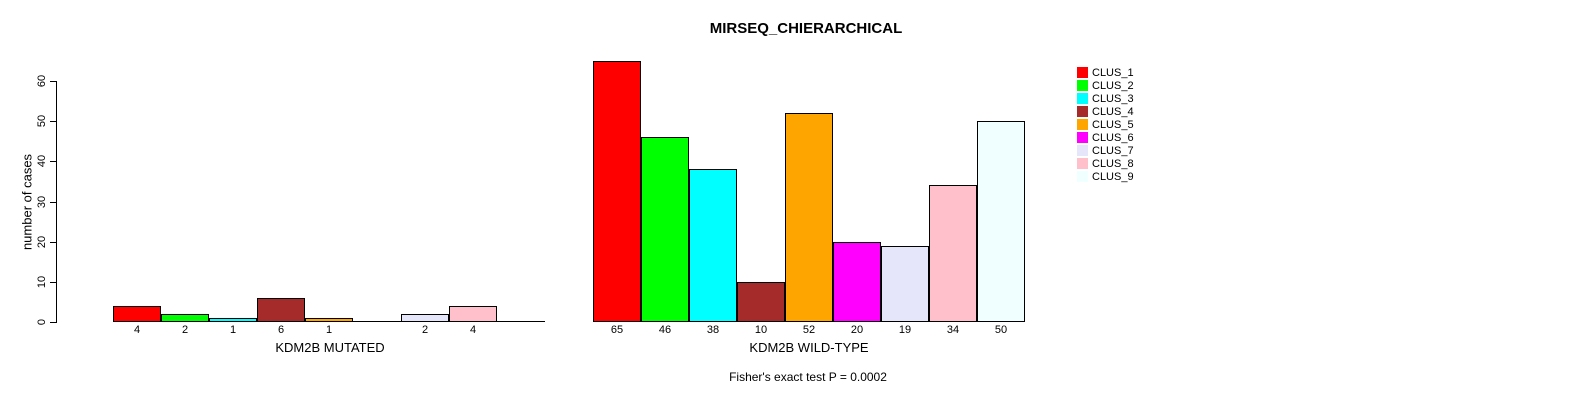 The height and width of the screenshot is (400, 1590). What do you see at coordinates (905, 330) in the screenshot?
I see `bar-value-label: 19` at bounding box center [905, 330].